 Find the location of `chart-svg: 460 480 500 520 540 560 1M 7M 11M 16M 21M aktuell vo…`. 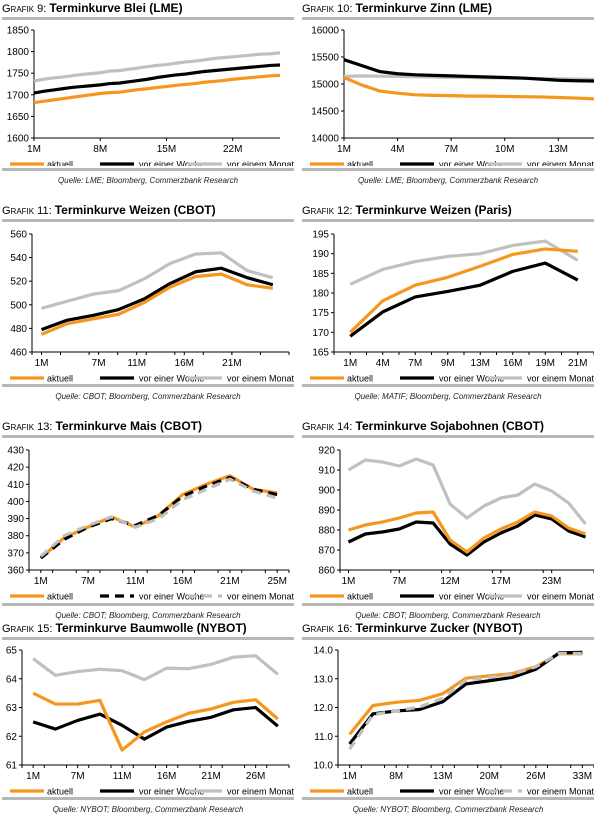

chart-svg: 460 480 500 520 540 560 1M 7M 11M 16M 21M aktuell vo… is located at coordinates (152, 306).